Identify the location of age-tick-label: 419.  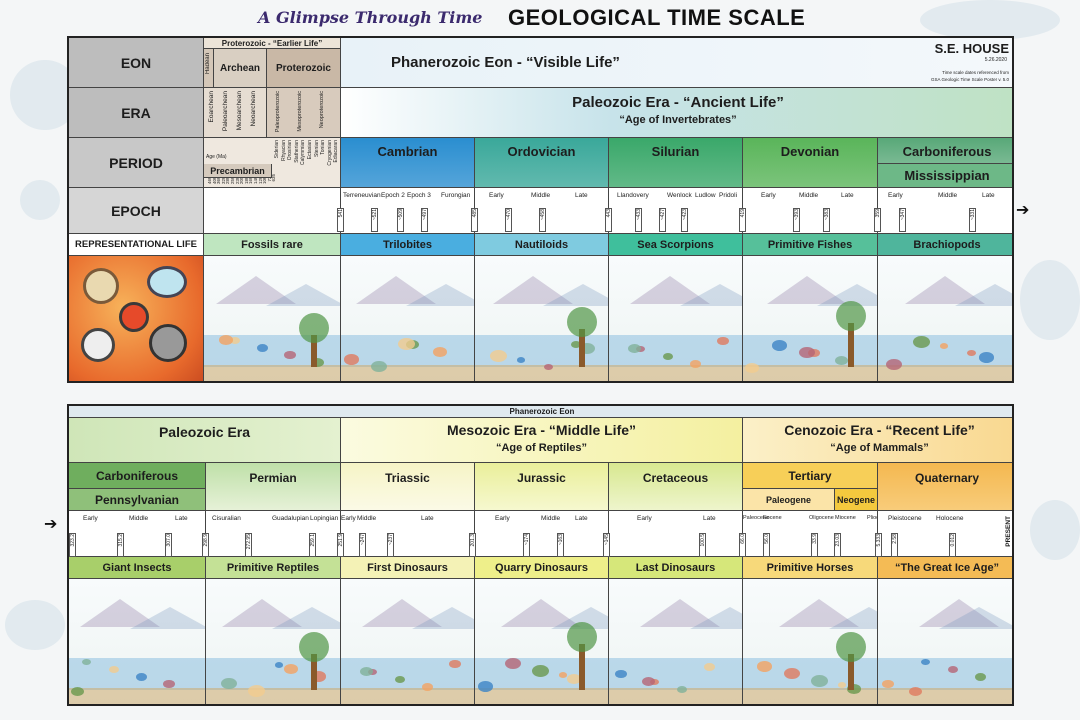
(743, 213).